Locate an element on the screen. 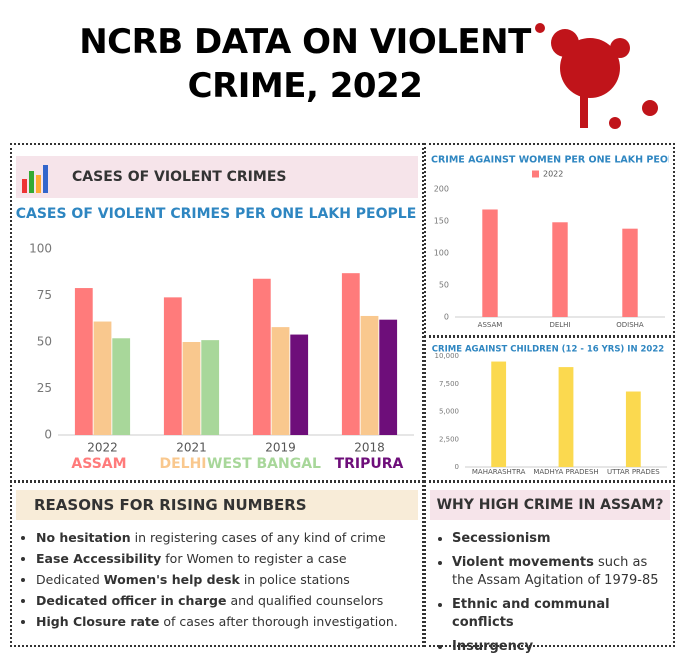 Image resolution: width=691 pixels, height=662 pixels. x-tick-label: 2022 is located at coordinates (102, 448).